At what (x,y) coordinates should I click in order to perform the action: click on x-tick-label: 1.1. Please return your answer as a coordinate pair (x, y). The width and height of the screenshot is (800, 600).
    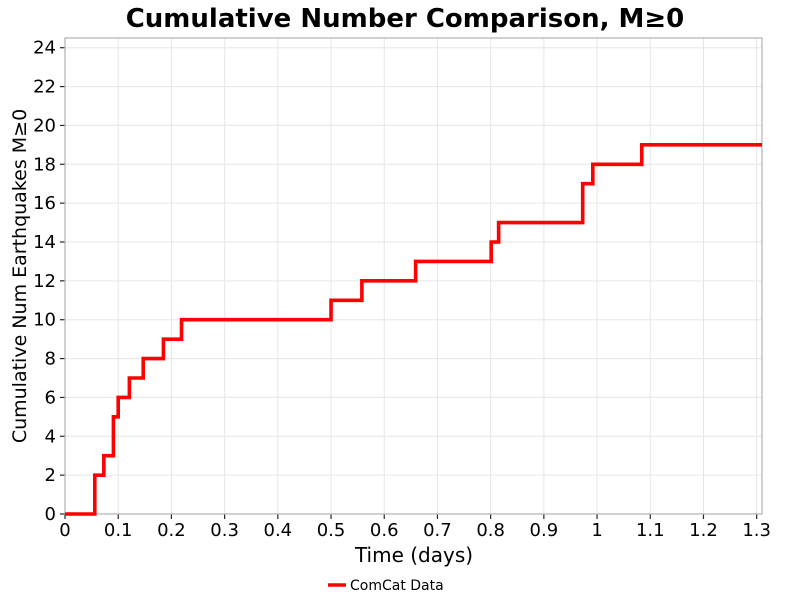
    Looking at the image, I should click on (650, 530).